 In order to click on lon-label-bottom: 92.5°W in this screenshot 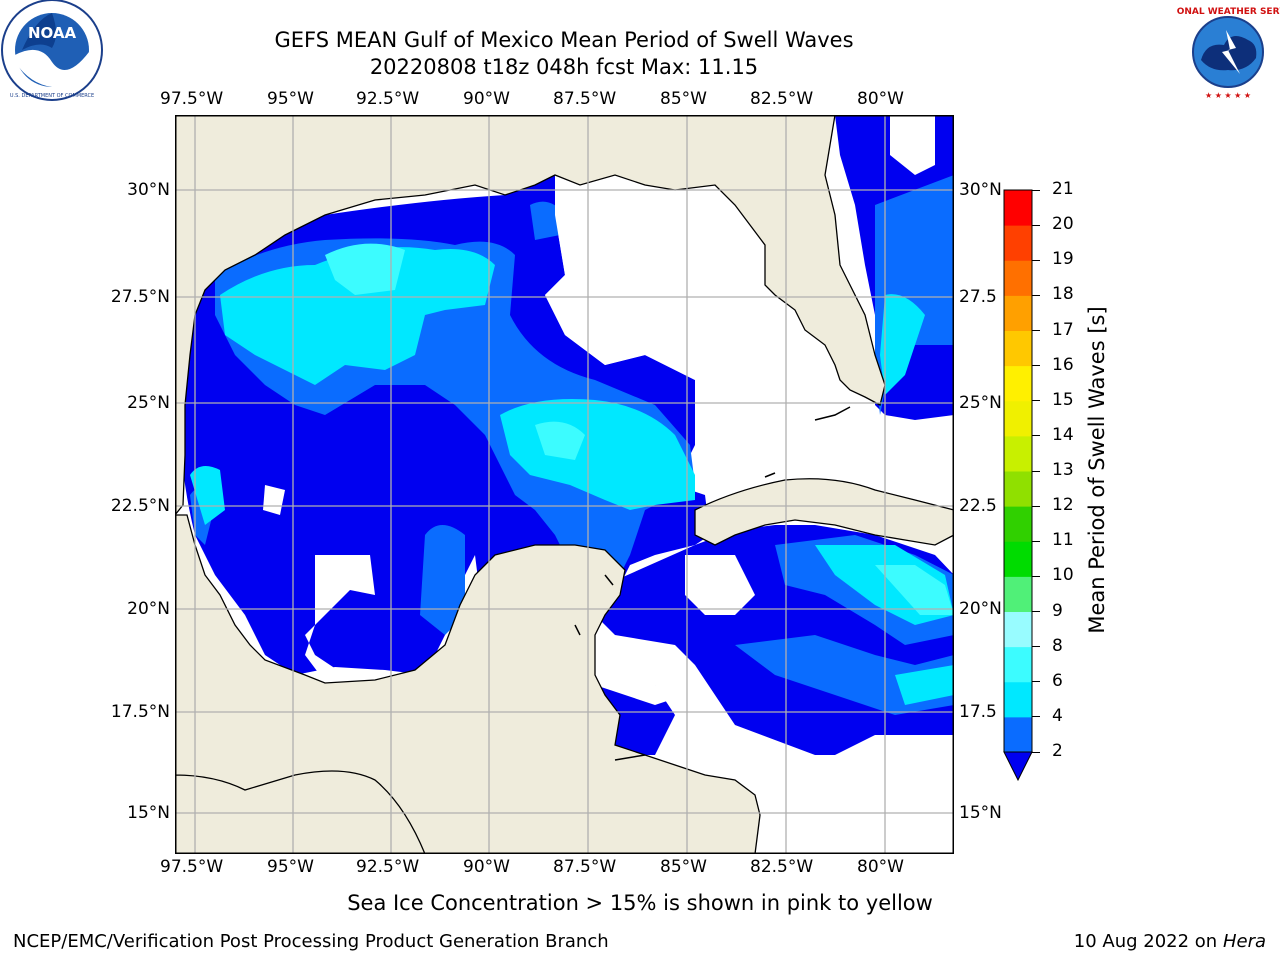, I will do `click(388, 867)`.